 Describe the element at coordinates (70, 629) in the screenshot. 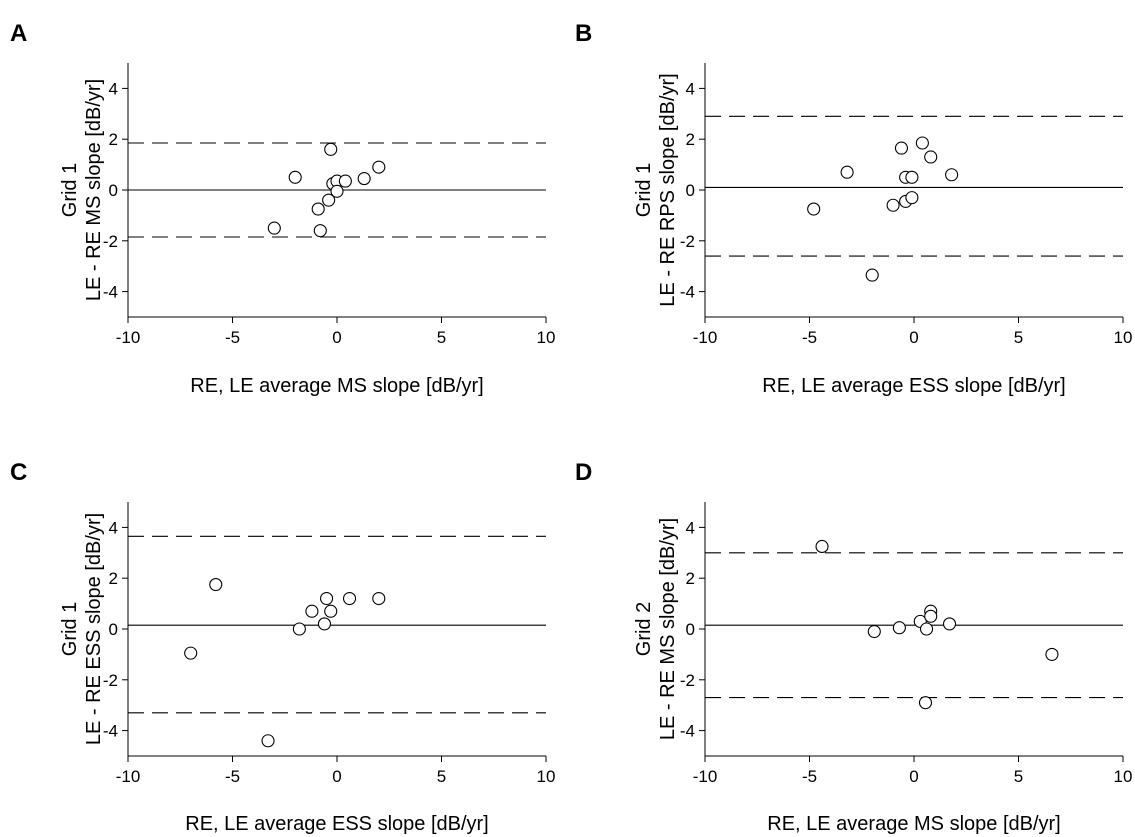

I see `y-axis-title-line1-c: Grid 1` at that location.